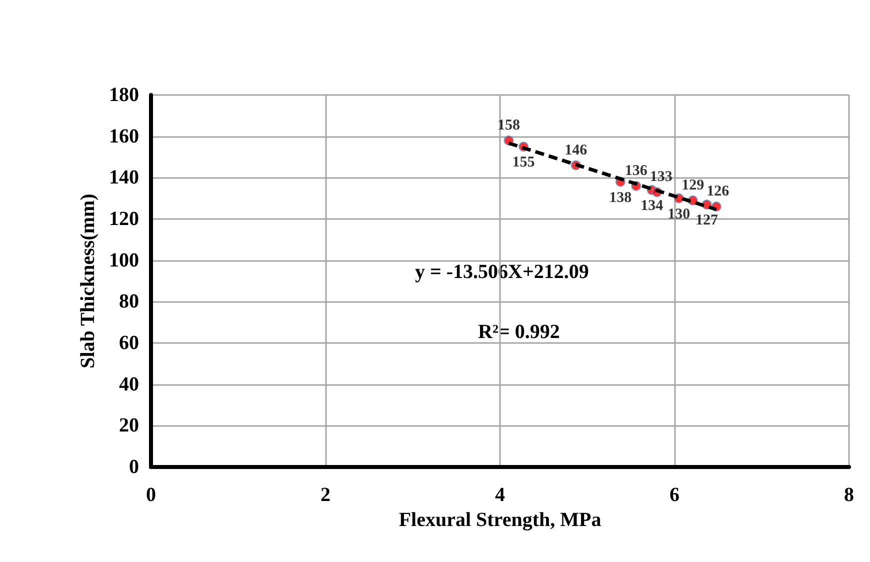  I want to click on y-tick-label: 120, so click(124, 219).